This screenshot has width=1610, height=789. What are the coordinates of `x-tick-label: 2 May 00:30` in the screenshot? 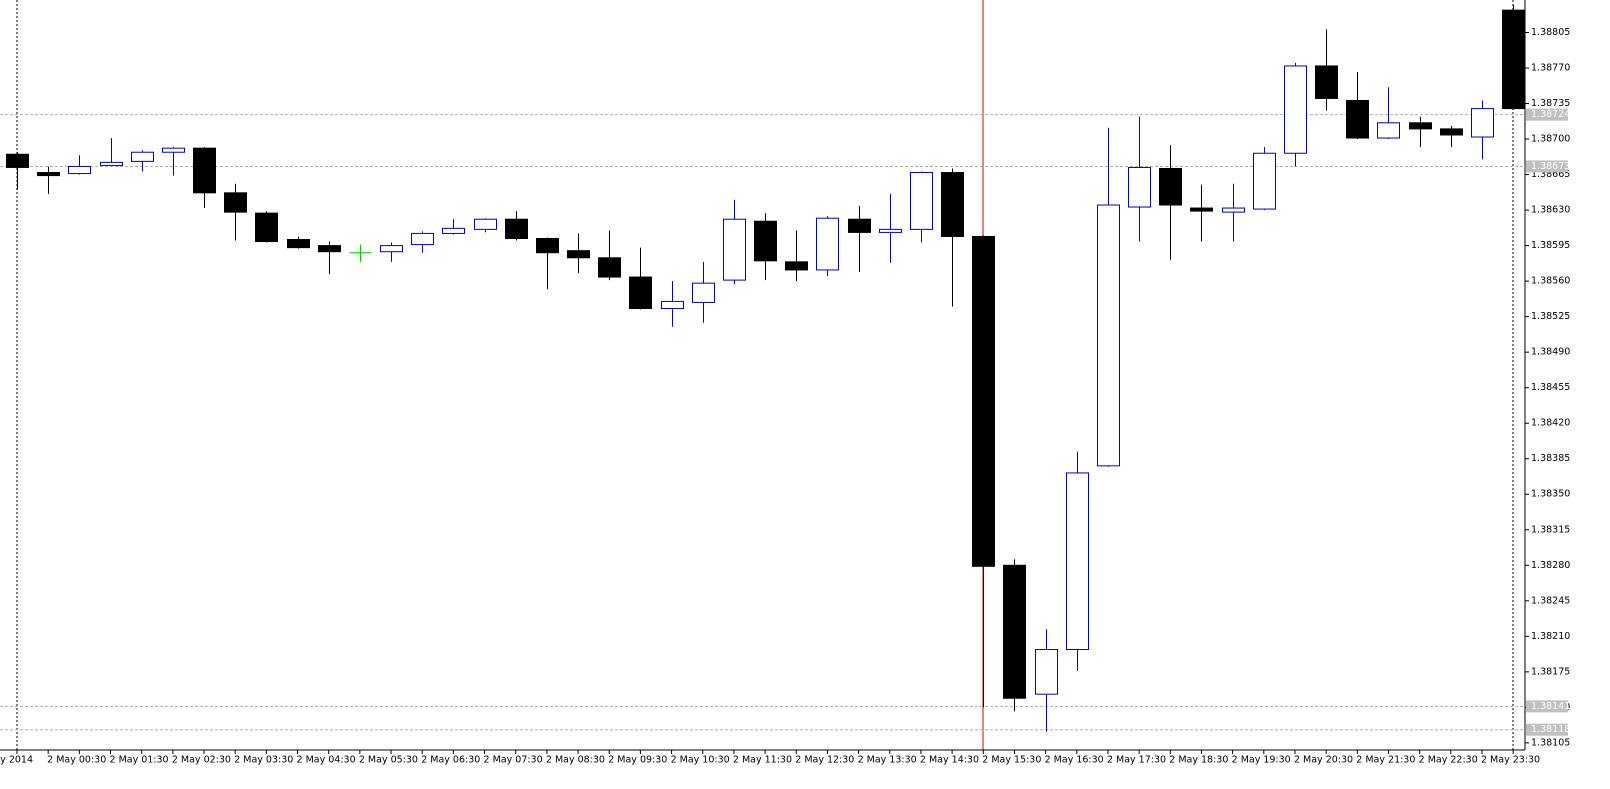 It's located at (76, 760).